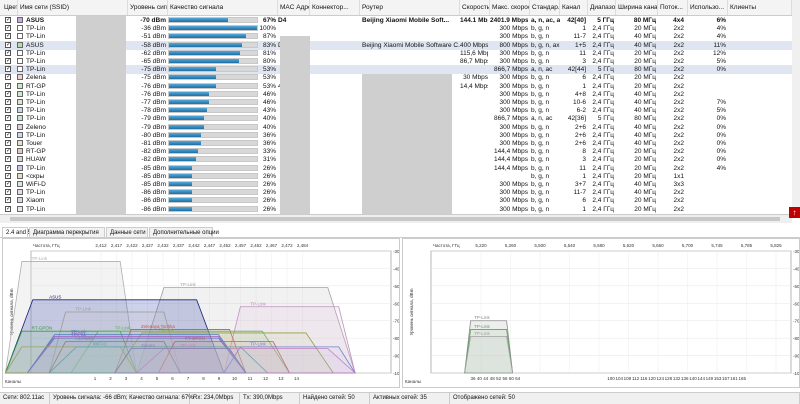 The width and height of the screenshot is (800, 404). Describe the element at coordinates (294, 7) in the screenshot. I see `column-header: MAC Адрес (BSSID)` at that location.